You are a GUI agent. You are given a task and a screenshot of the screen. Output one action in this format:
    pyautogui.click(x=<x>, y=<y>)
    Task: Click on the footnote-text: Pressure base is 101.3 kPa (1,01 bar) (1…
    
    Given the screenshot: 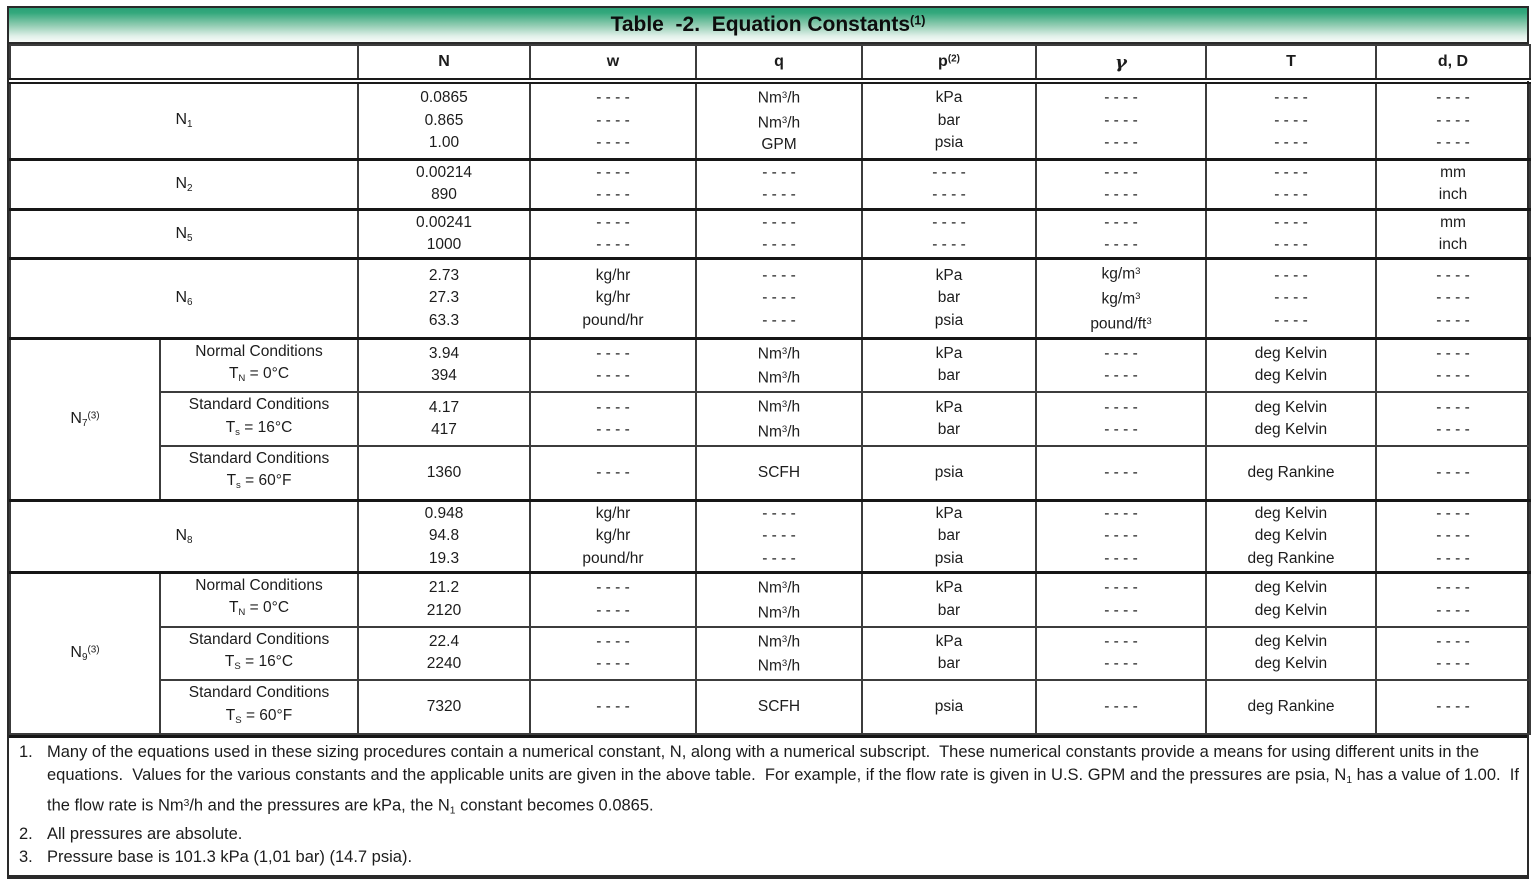 What is the action you would take?
    pyautogui.click(x=230, y=856)
    